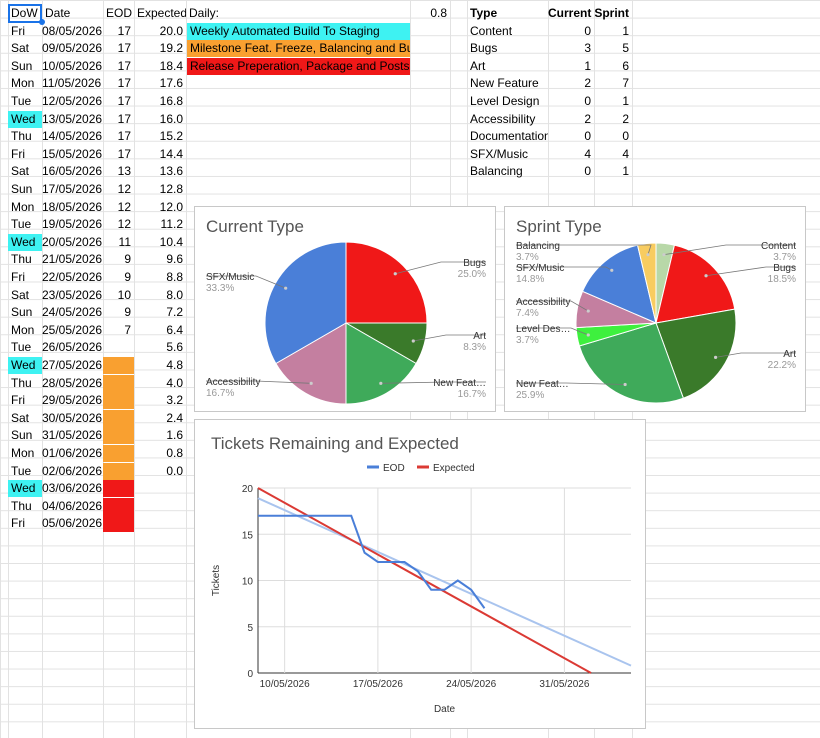 This screenshot has height=738, width=820. I want to click on type-current: 0, so click(587, 171).